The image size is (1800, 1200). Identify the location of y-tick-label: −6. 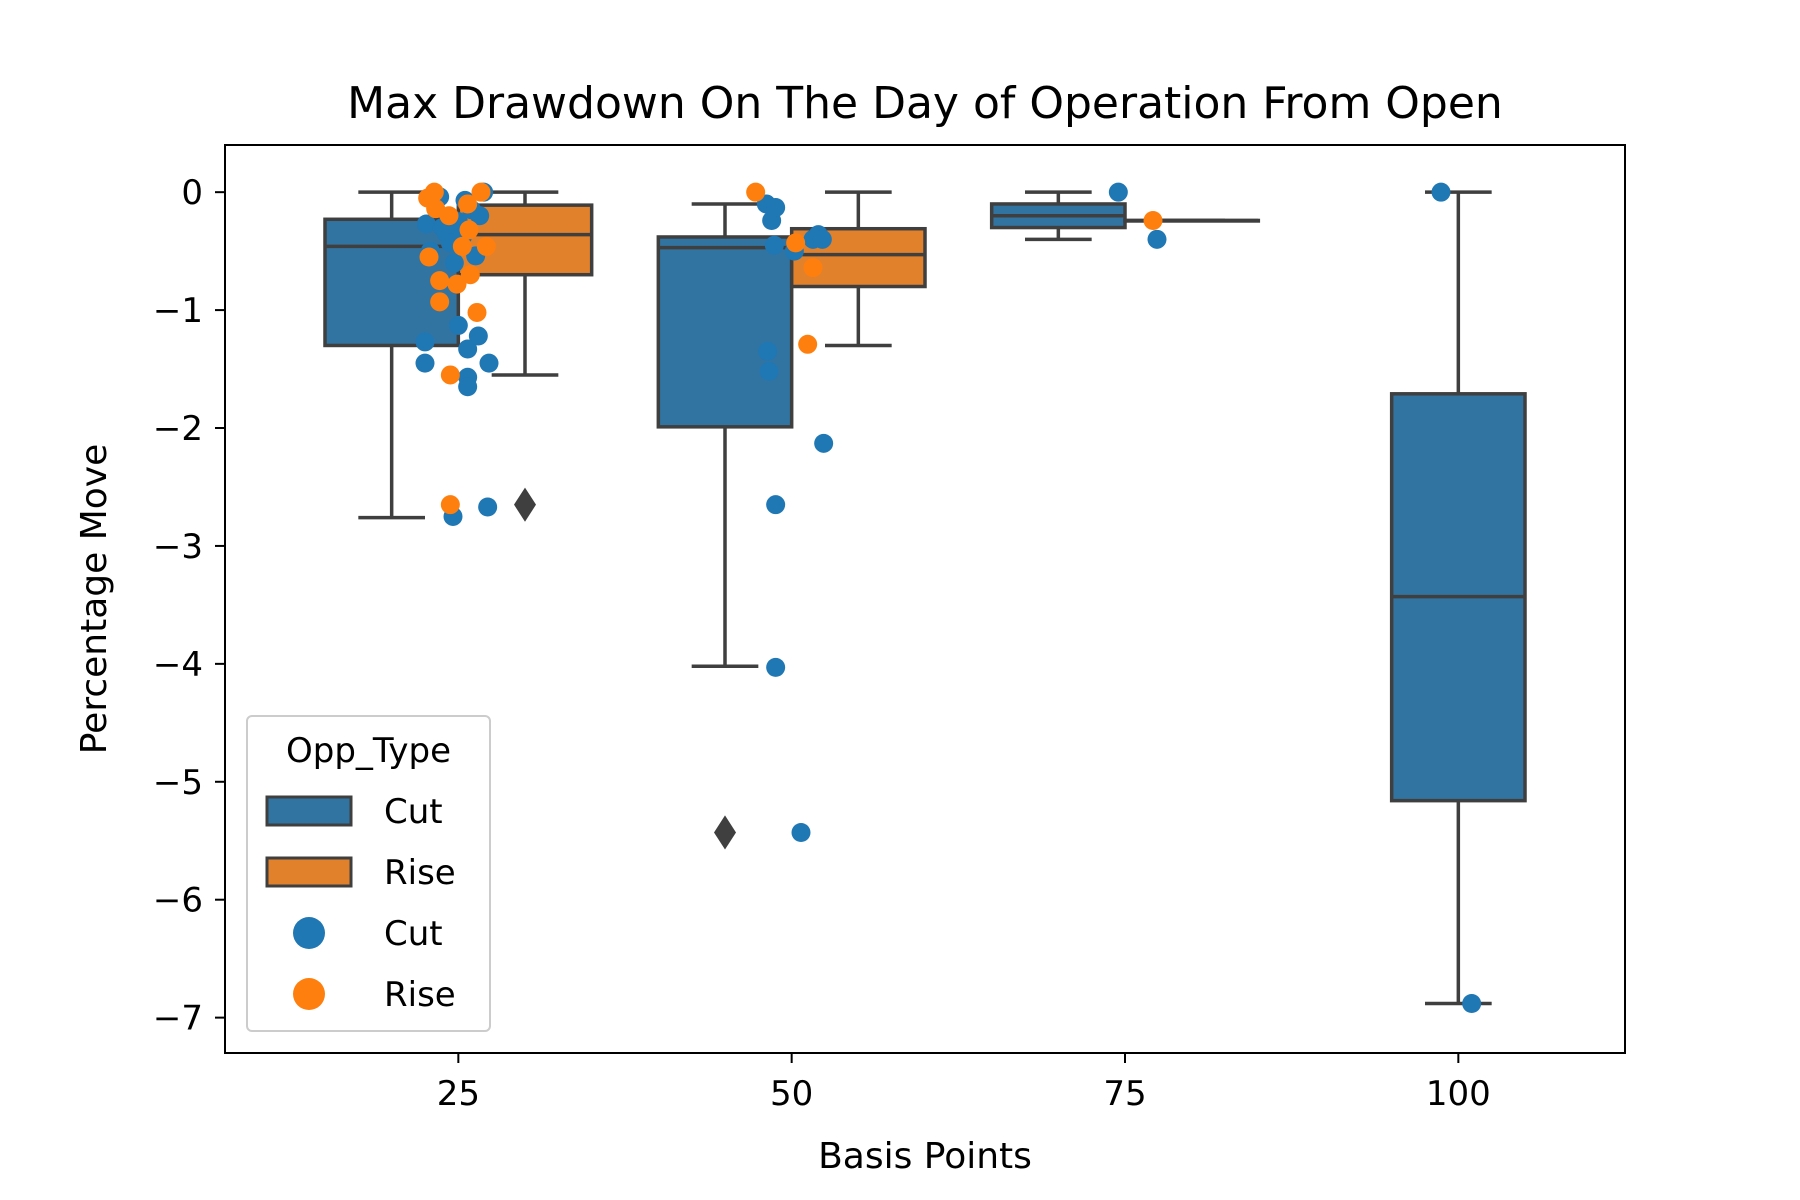
(178, 901).